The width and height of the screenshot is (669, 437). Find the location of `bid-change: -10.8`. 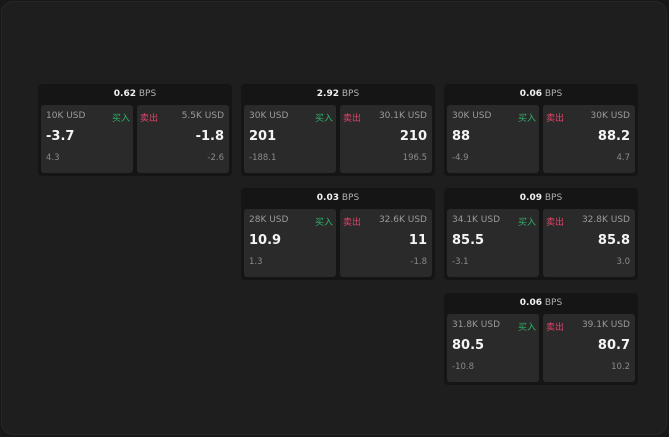

bid-change: -10.8 is located at coordinates (463, 367).